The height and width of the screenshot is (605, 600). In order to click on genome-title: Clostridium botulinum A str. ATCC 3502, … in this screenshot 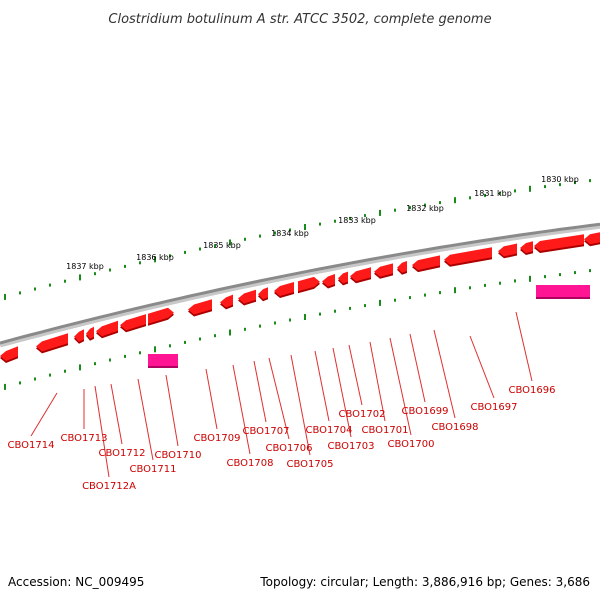, I will do `click(299, 19)`.